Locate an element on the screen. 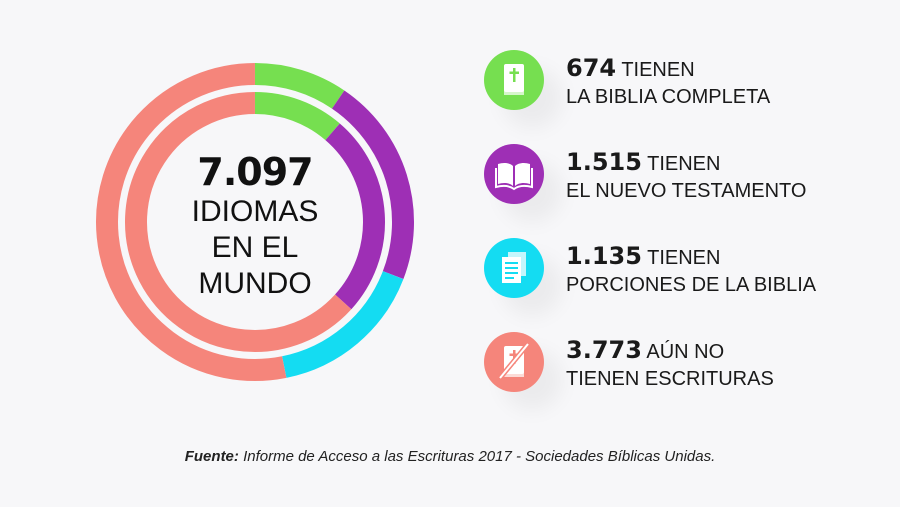 This screenshot has height=507, width=900. legend-description: LA BIBLIA COMPLETA is located at coordinates (668, 97).